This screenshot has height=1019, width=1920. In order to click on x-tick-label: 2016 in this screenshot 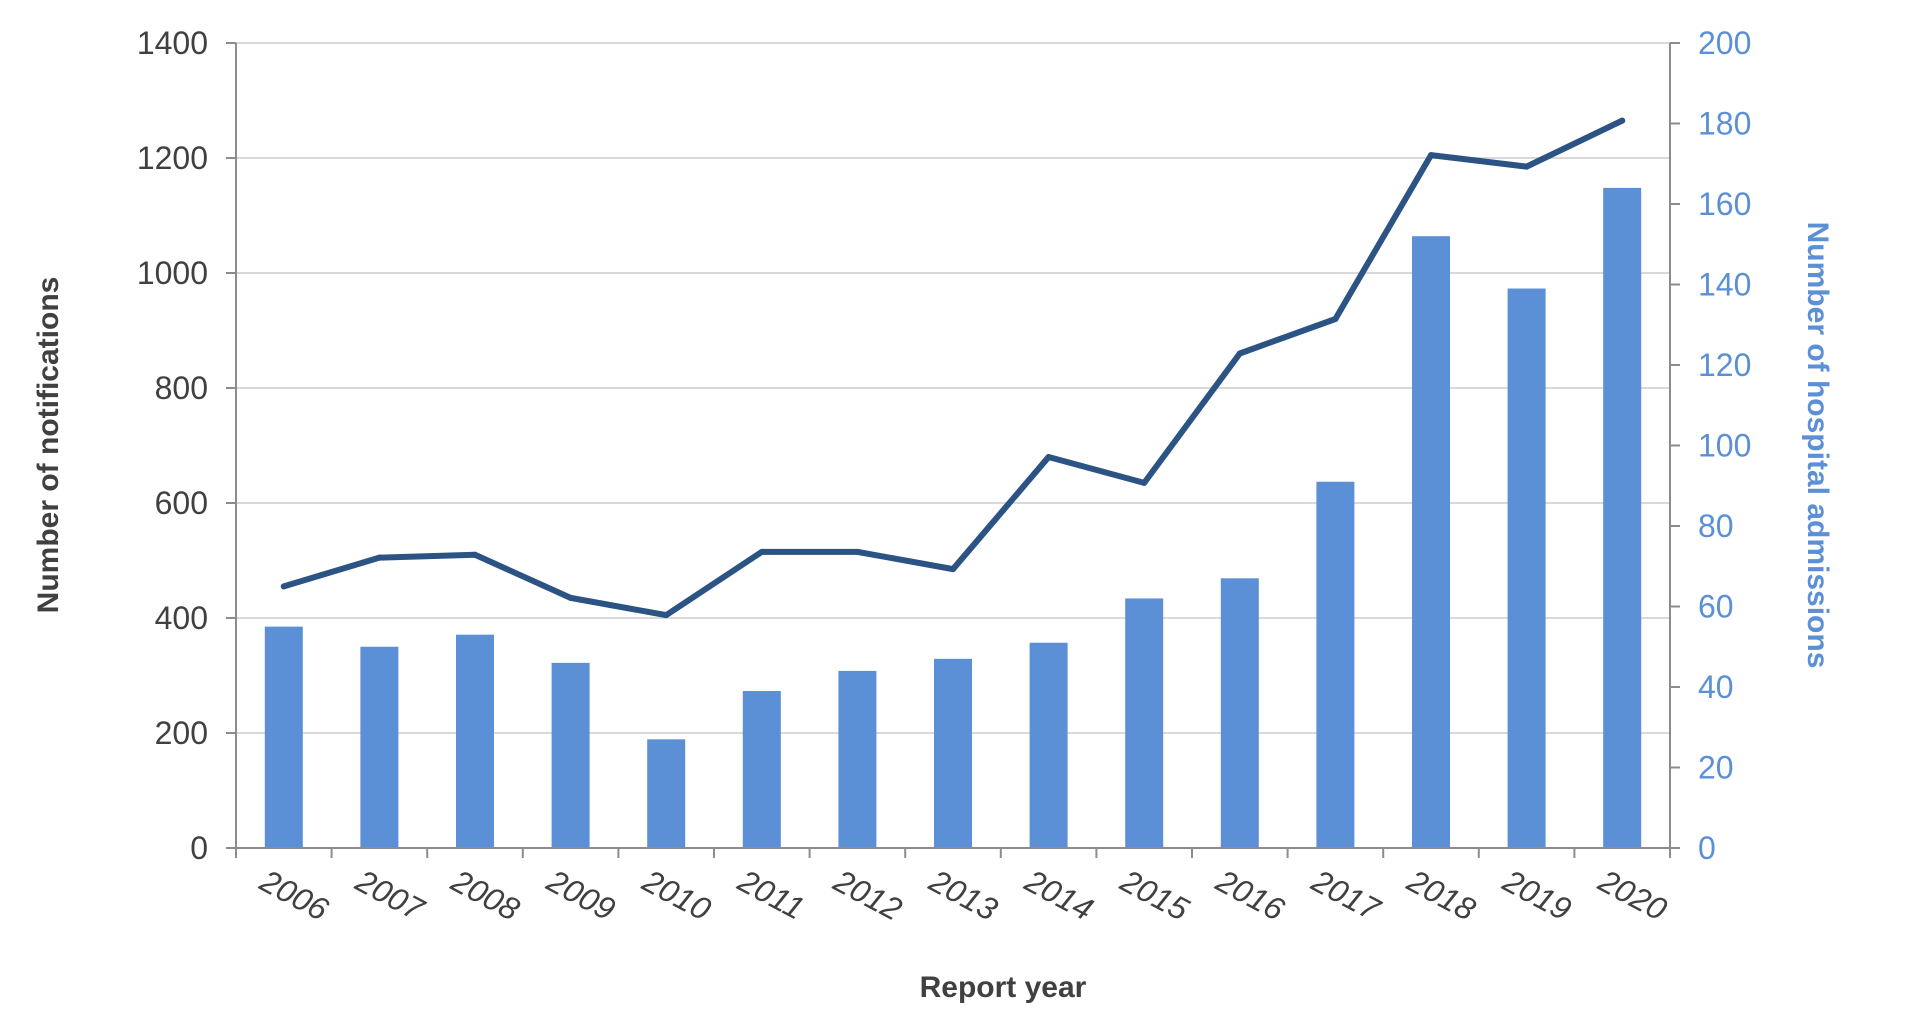, I will do `click(1250, 895)`.